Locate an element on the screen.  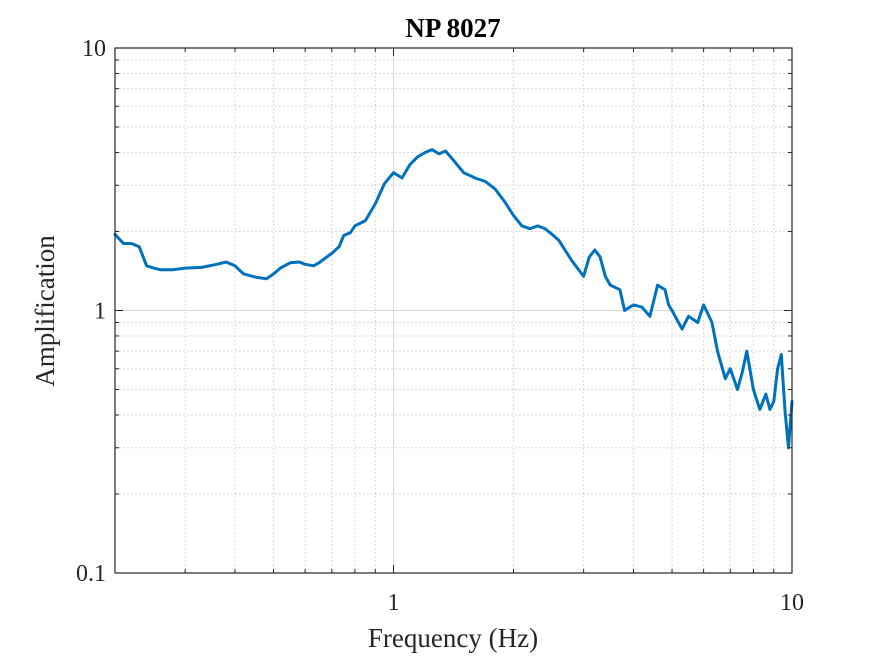
y-tick-label: 1 is located at coordinates (100, 312).